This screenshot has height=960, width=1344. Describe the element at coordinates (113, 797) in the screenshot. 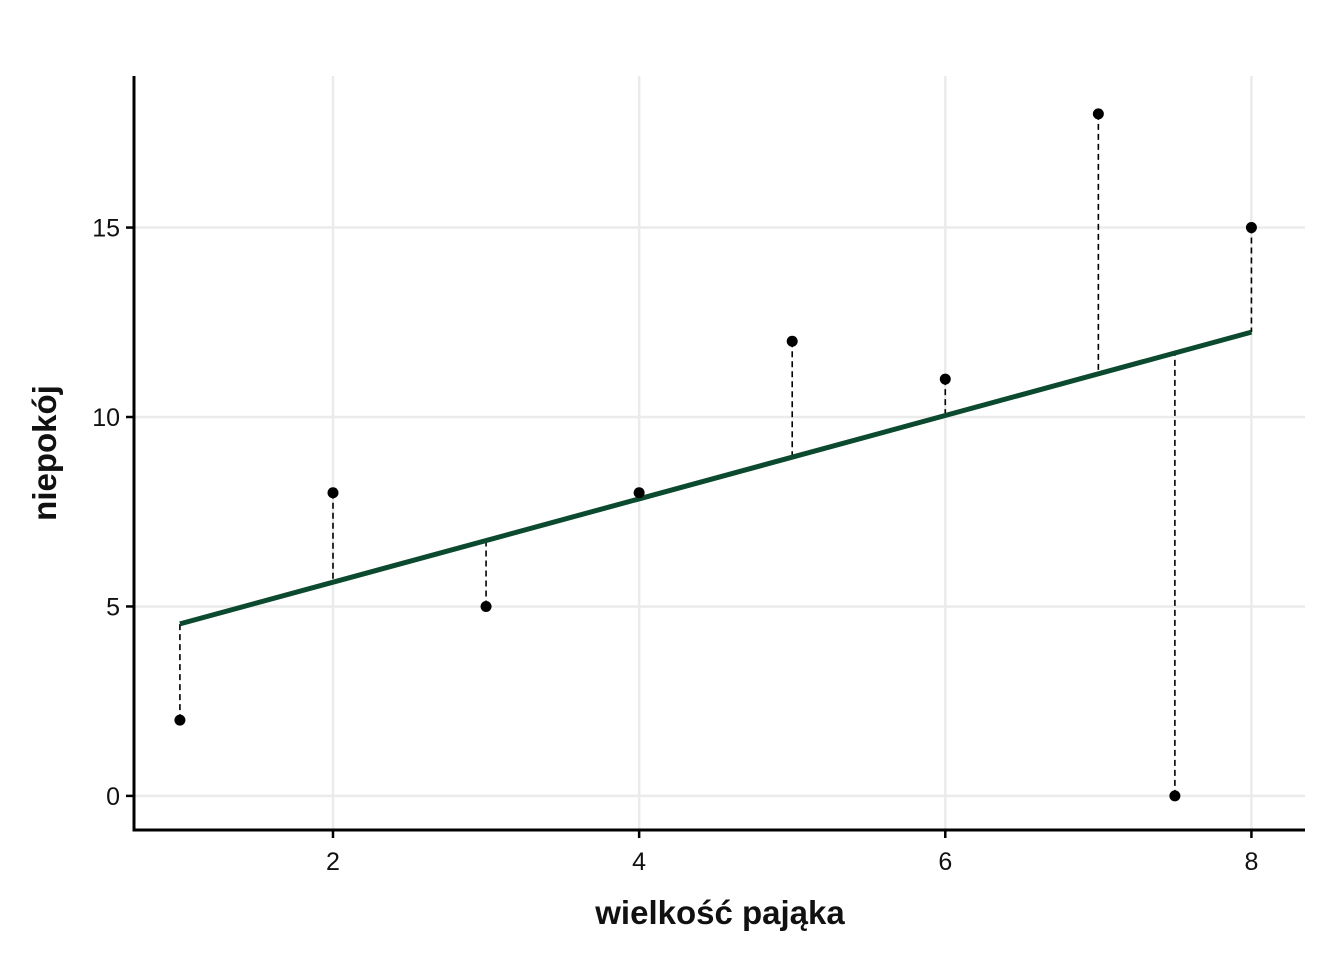

I see `y-tick-label: 0` at that location.